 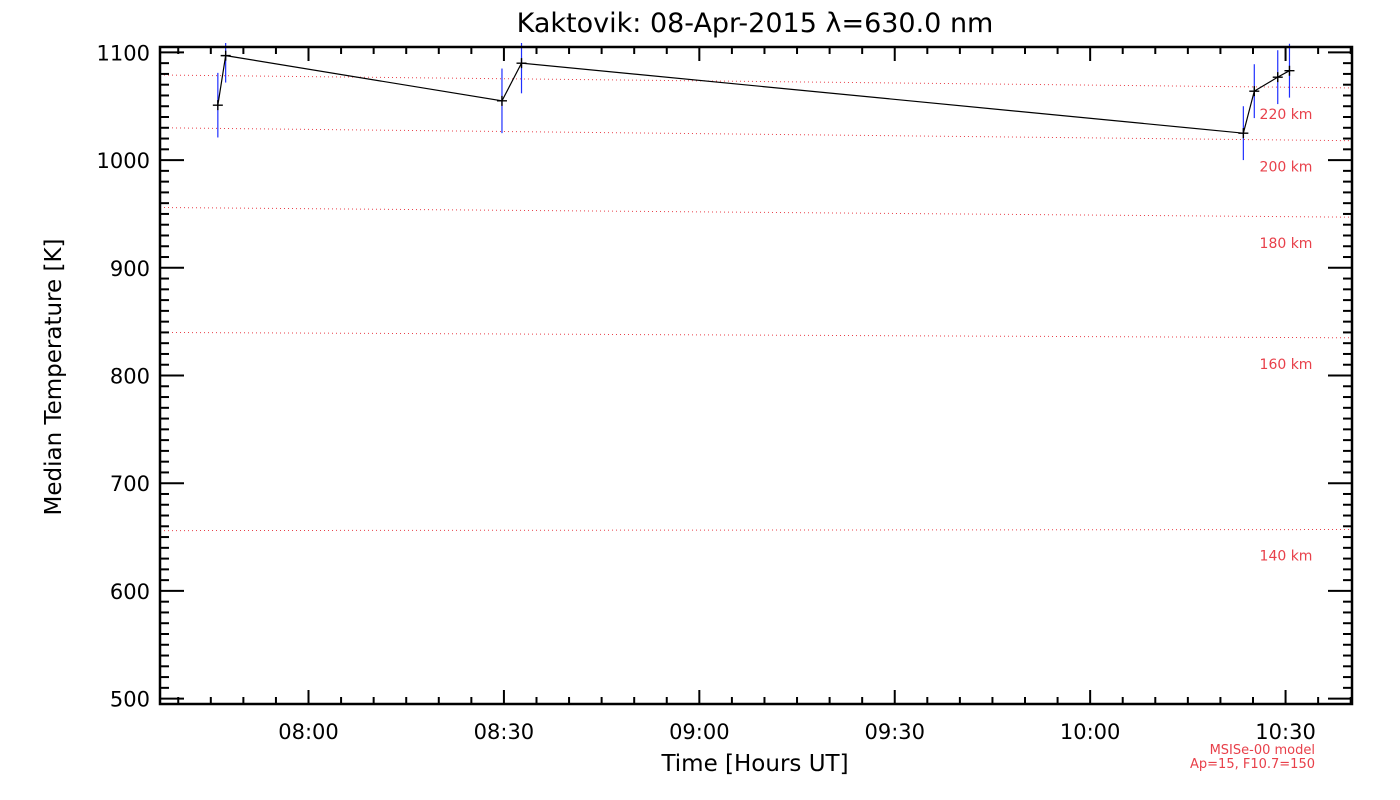 What do you see at coordinates (54, 377) in the screenshot?
I see `y-axis-label: Median Temperature [K]` at bounding box center [54, 377].